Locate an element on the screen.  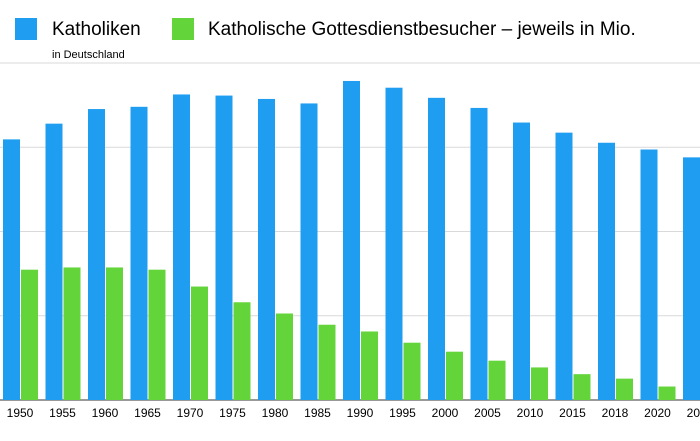
x-tick-label: 1985 is located at coordinates (317, 413).